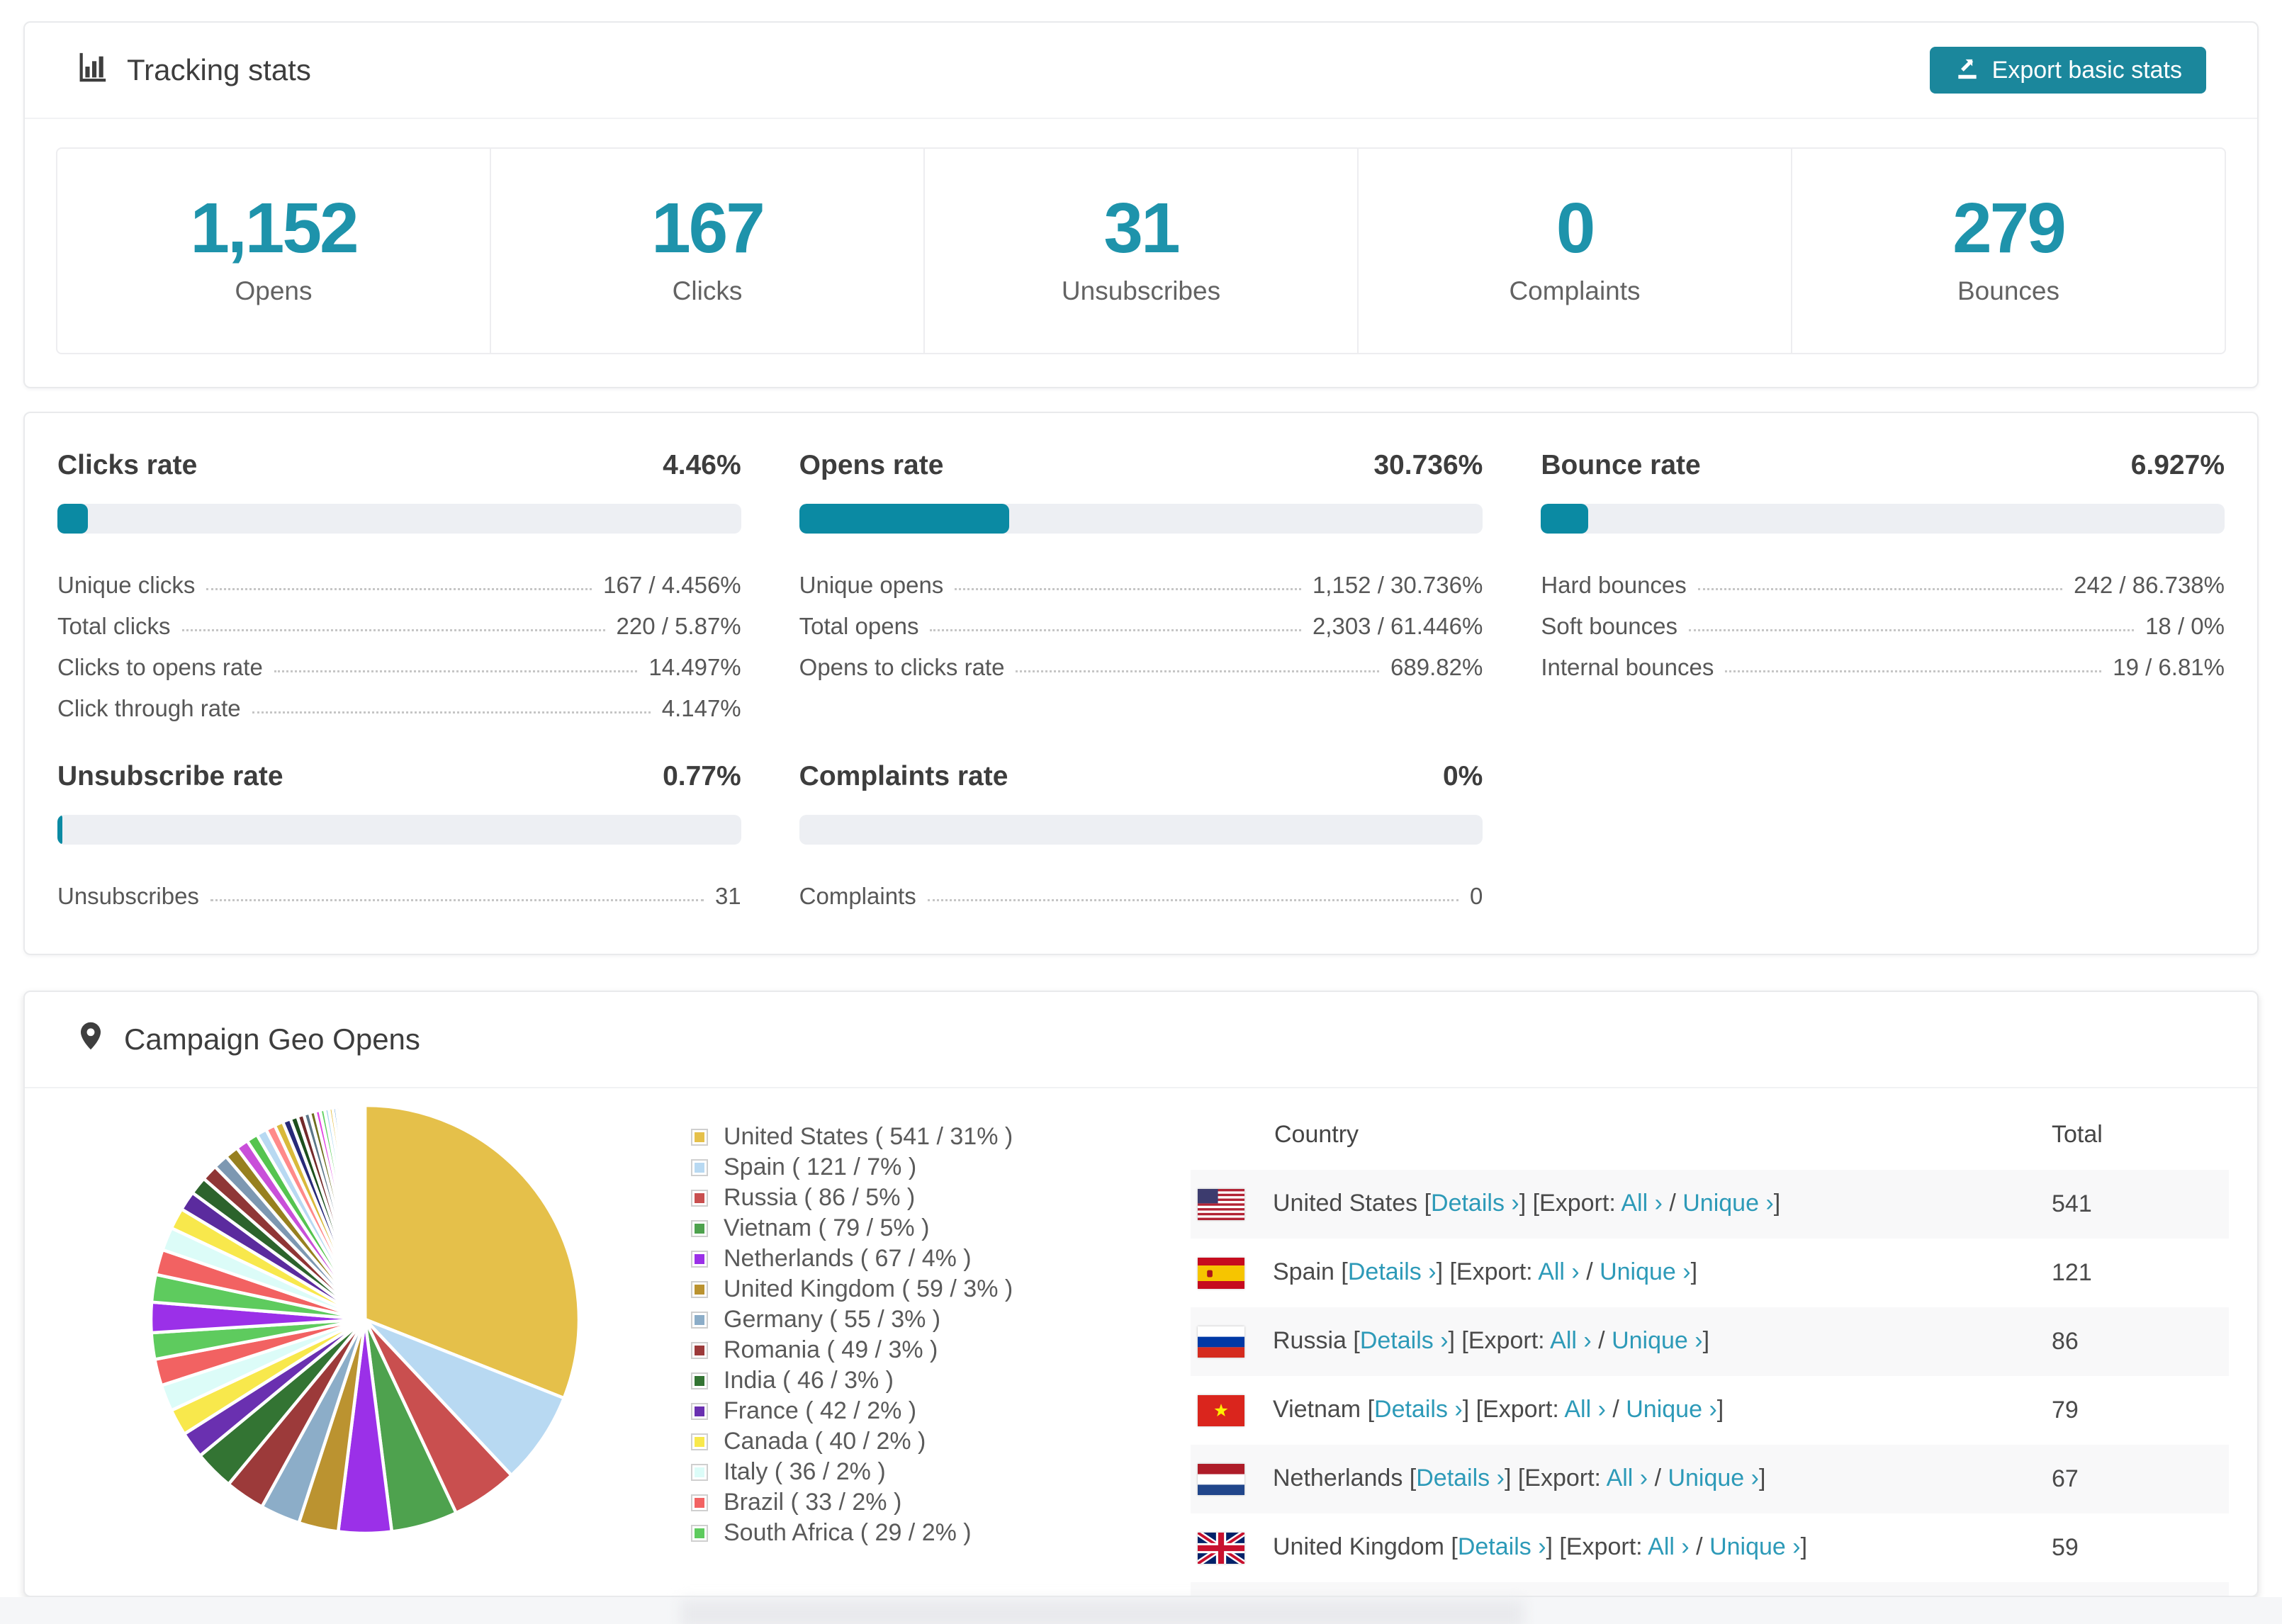 The width and height of the screenshot is (2282, 1624). What do you see at coordinates (1883, 660) in the screenshot?
I see `stat-row: Internal bounces 19 / 6.81%` at bounding box center [1883, 660].